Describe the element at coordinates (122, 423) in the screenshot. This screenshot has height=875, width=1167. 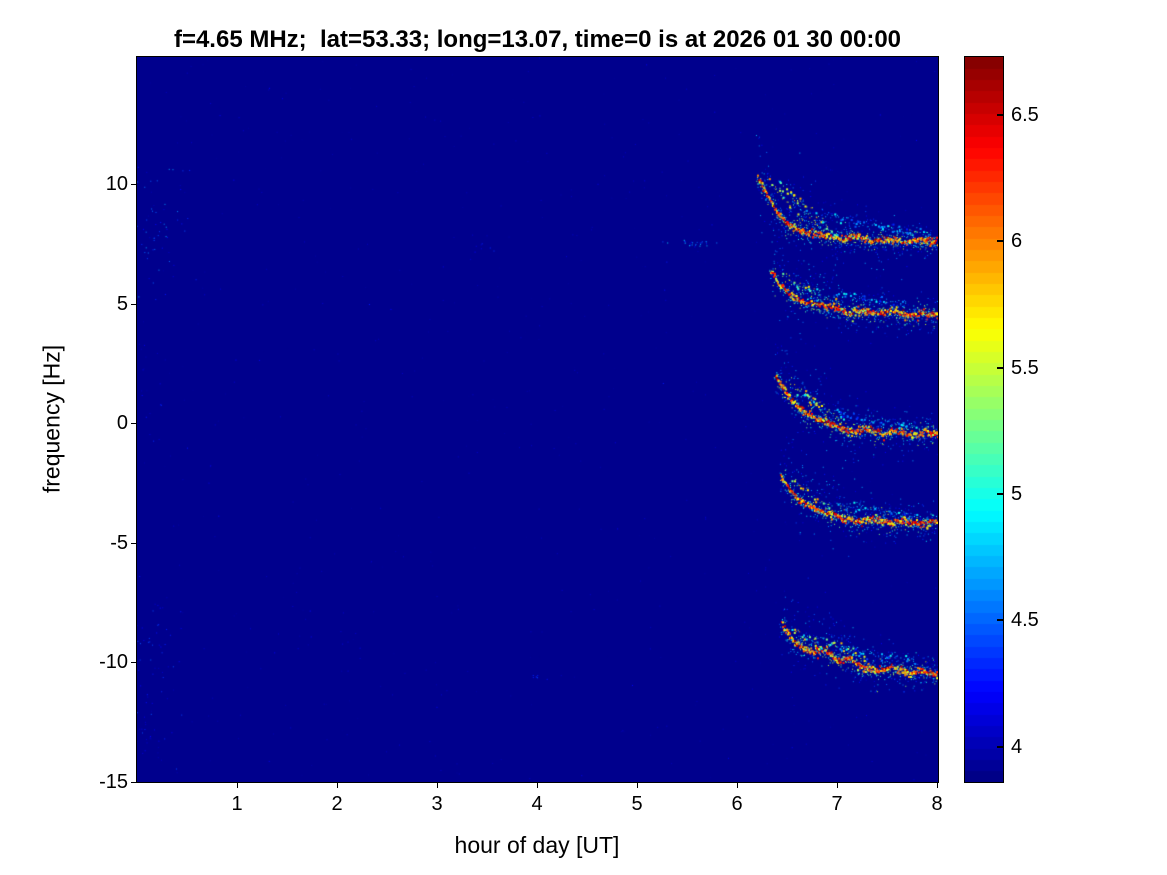
I see `y-tick-label: 0` at that location.